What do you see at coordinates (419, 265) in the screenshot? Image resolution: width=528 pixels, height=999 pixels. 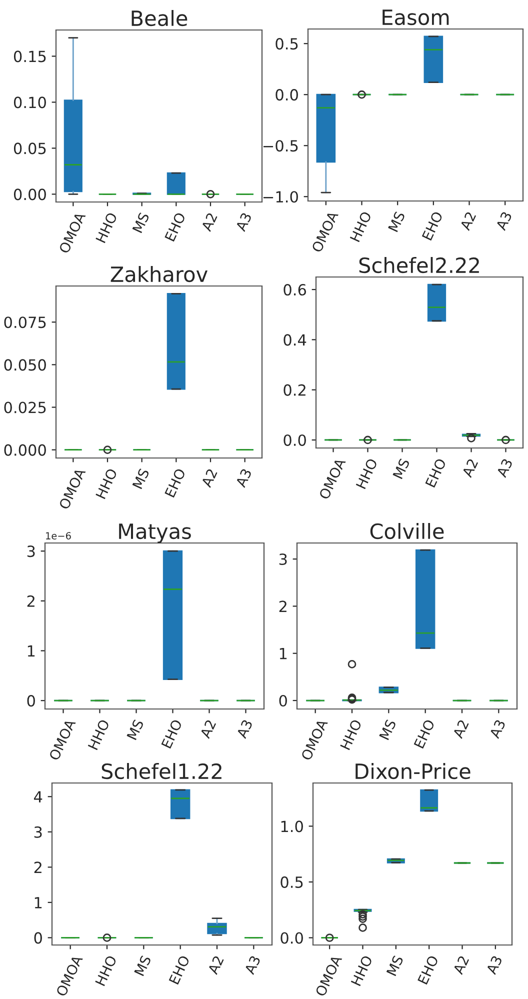 I see `chart-title: Schefel2.22` at bounding box center [419, 265].